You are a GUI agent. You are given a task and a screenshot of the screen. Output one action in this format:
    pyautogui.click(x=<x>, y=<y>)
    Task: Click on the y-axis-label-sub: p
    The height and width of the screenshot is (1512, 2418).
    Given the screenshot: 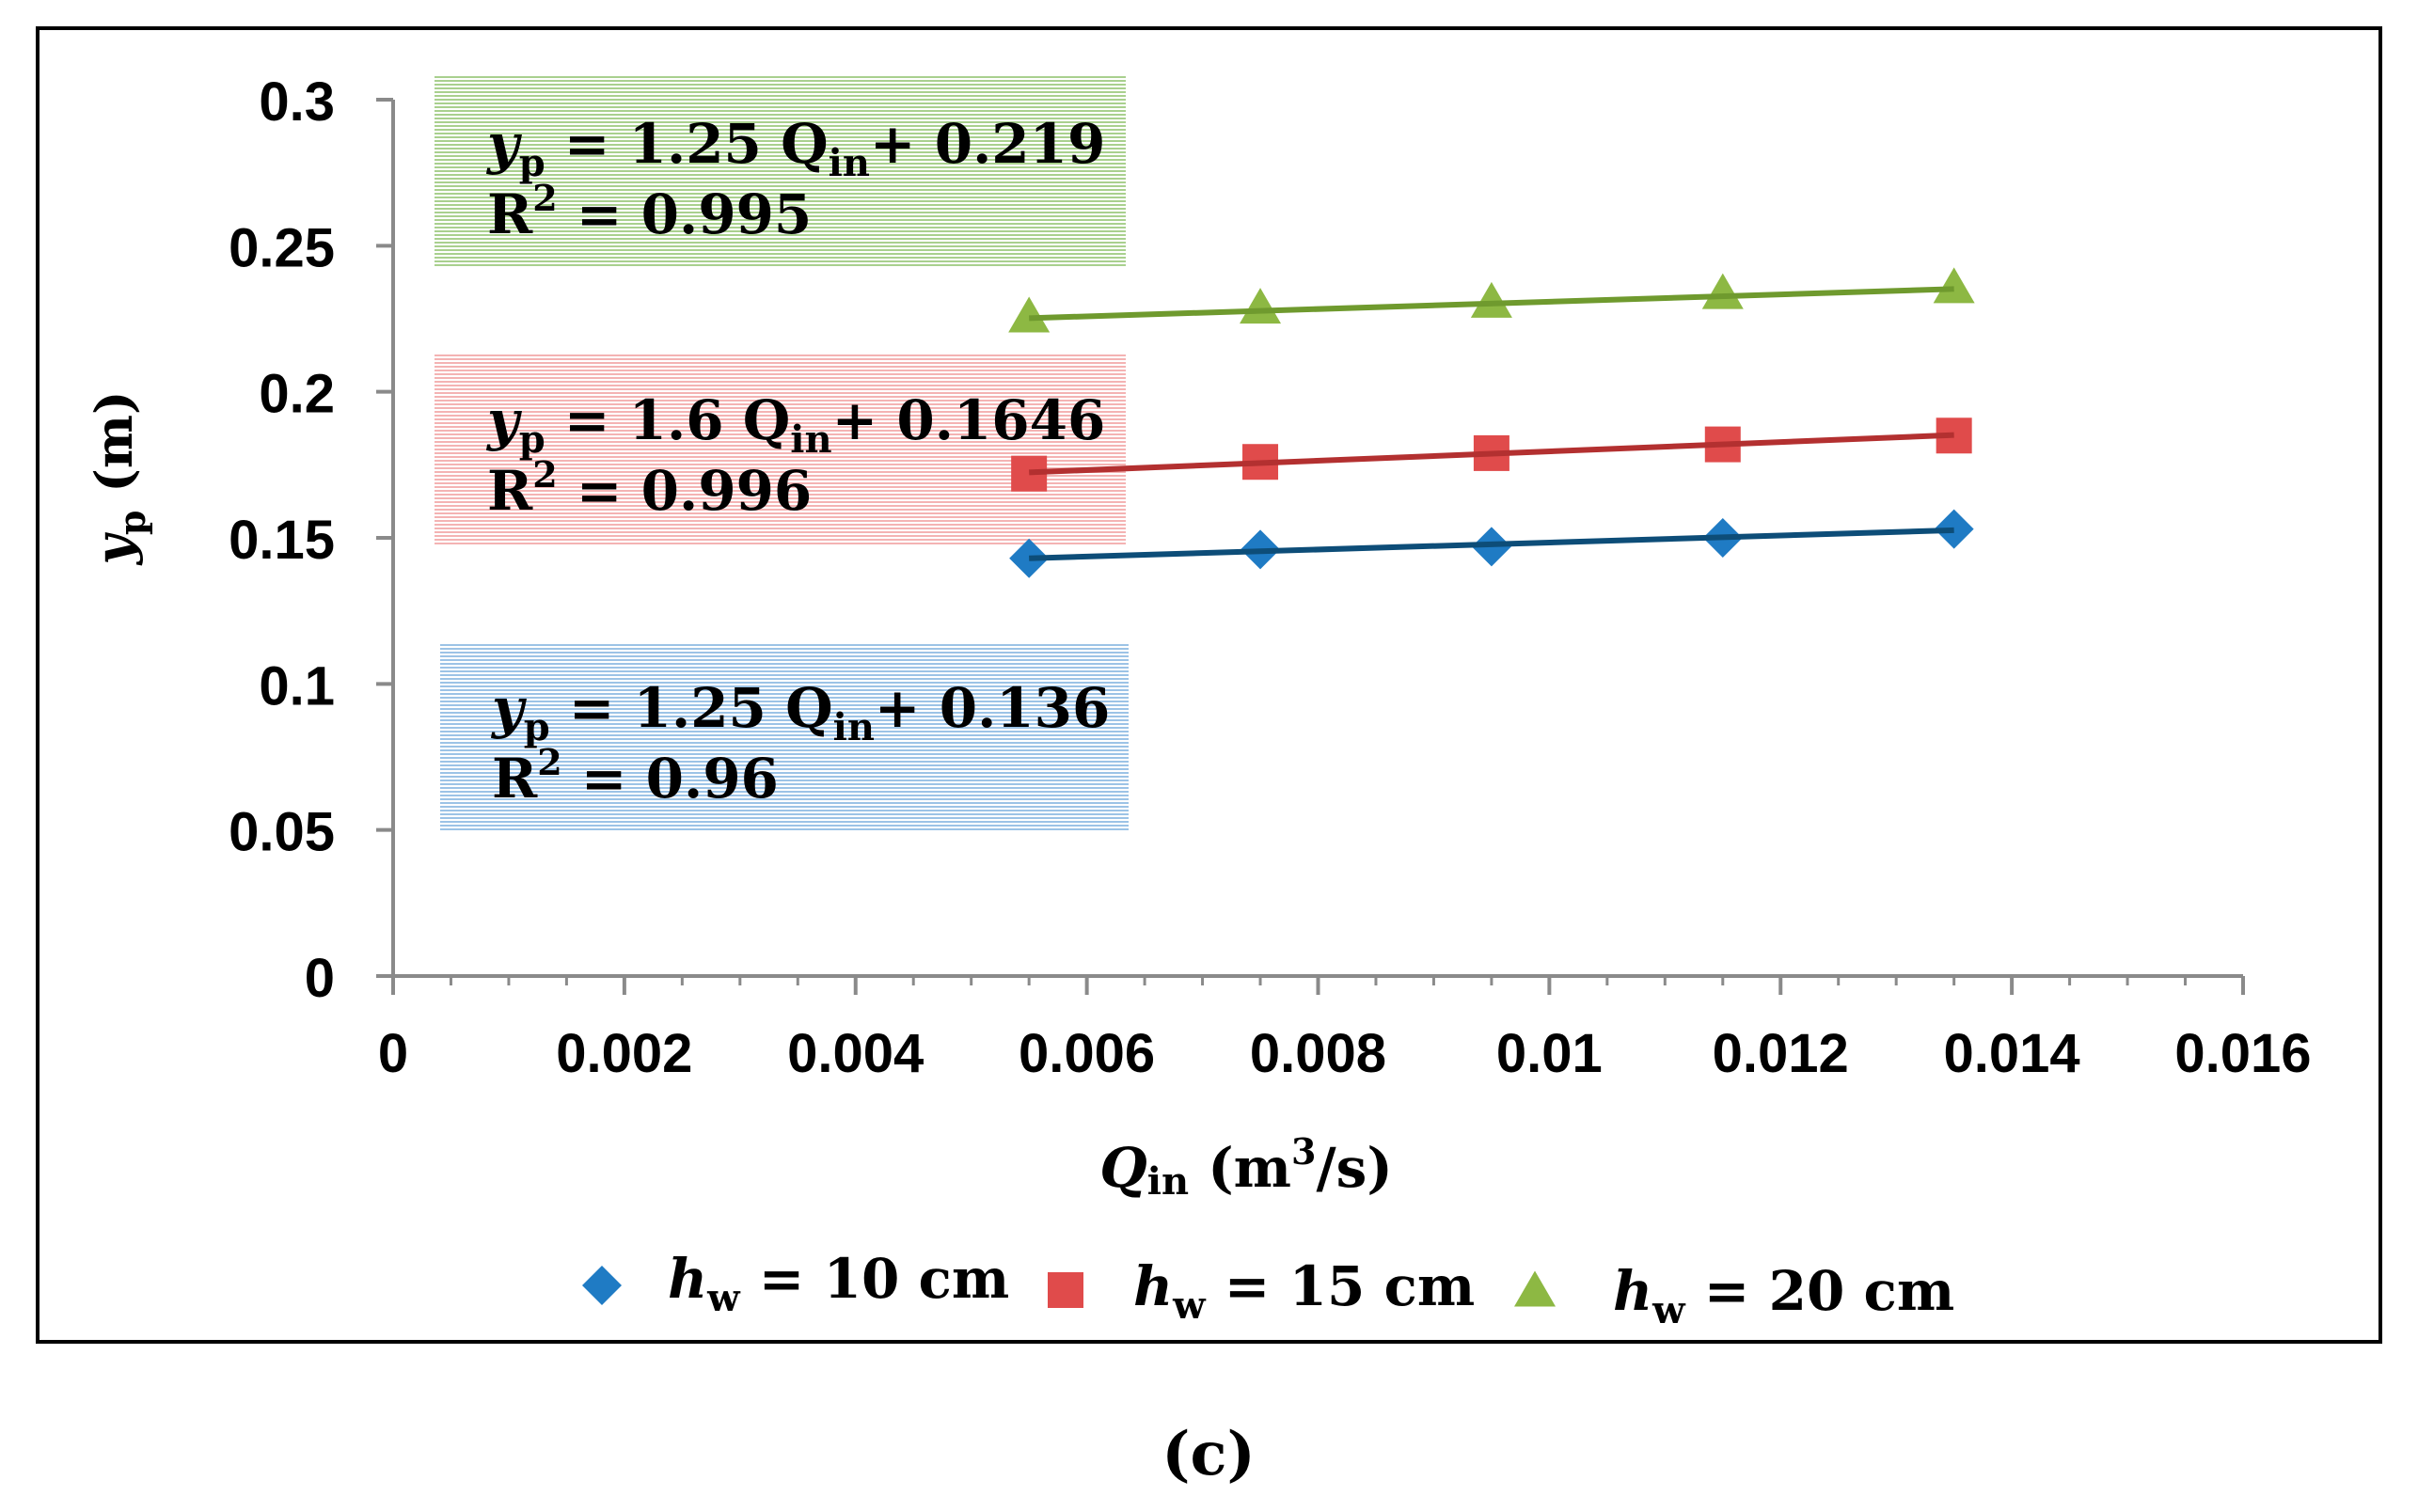 What is the action you would take?
    pyautogui.click(x=132, y=523)
    